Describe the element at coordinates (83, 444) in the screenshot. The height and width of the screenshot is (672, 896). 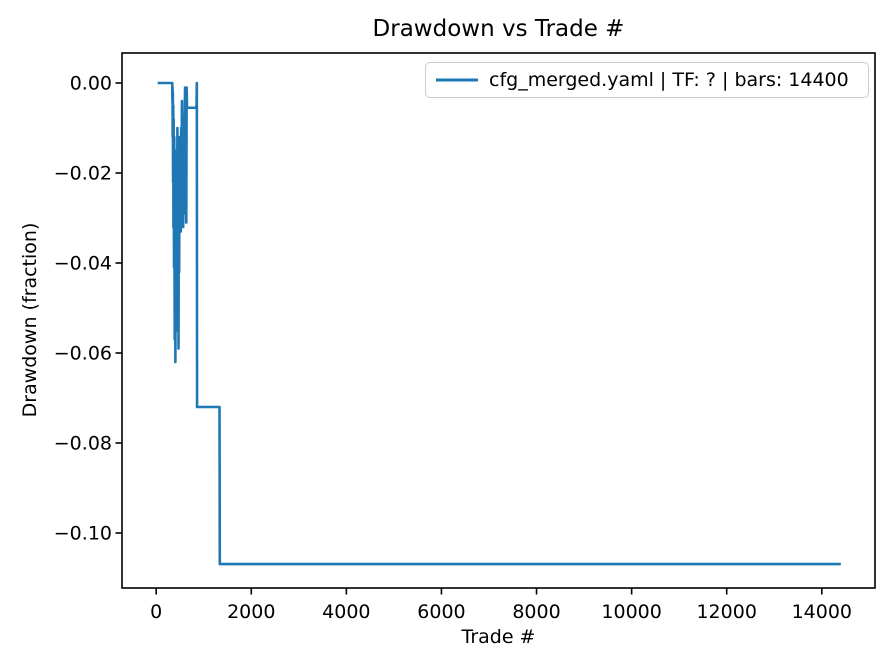
I see `y-axis-tick-label: −0.08` at that location.